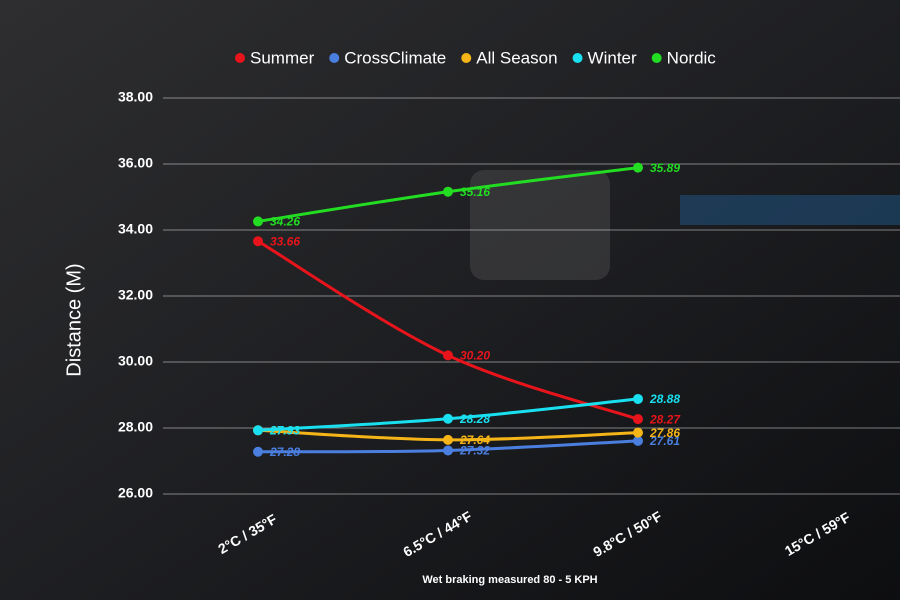  Describe the element at coordinates (540, 225) in the screenshot. I see `car-silhouette` at that location.